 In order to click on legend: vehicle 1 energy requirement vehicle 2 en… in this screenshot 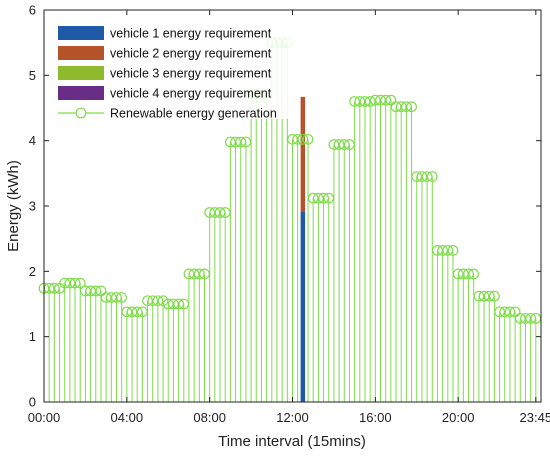, I will do `click(173, 70)`.